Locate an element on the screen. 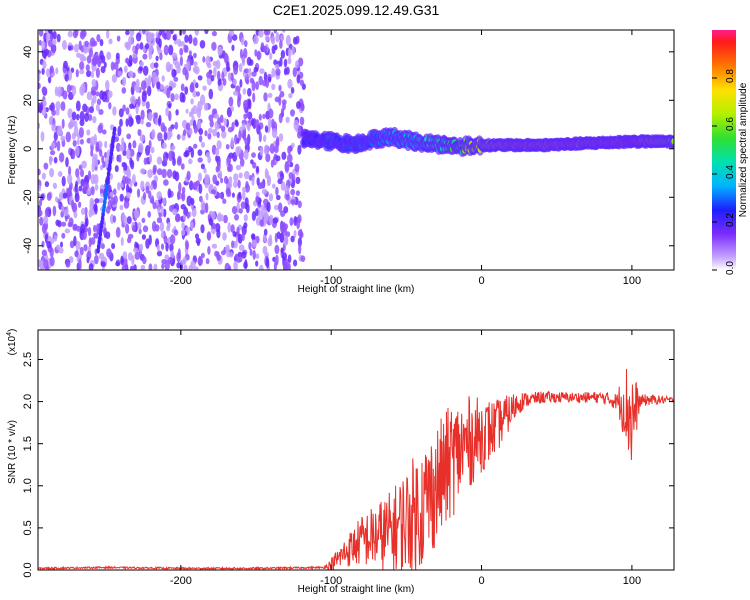  spectrogram-y-tick-label: -40 is located at coordinates (28, 246).